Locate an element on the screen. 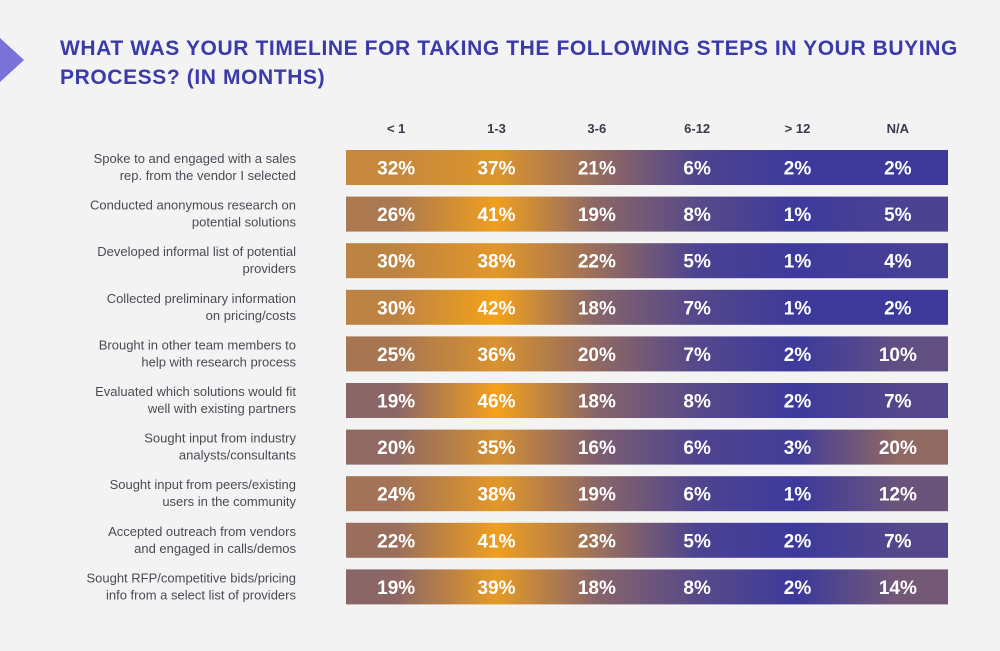  column-header: < 1 is located at coordinates (396, 128).